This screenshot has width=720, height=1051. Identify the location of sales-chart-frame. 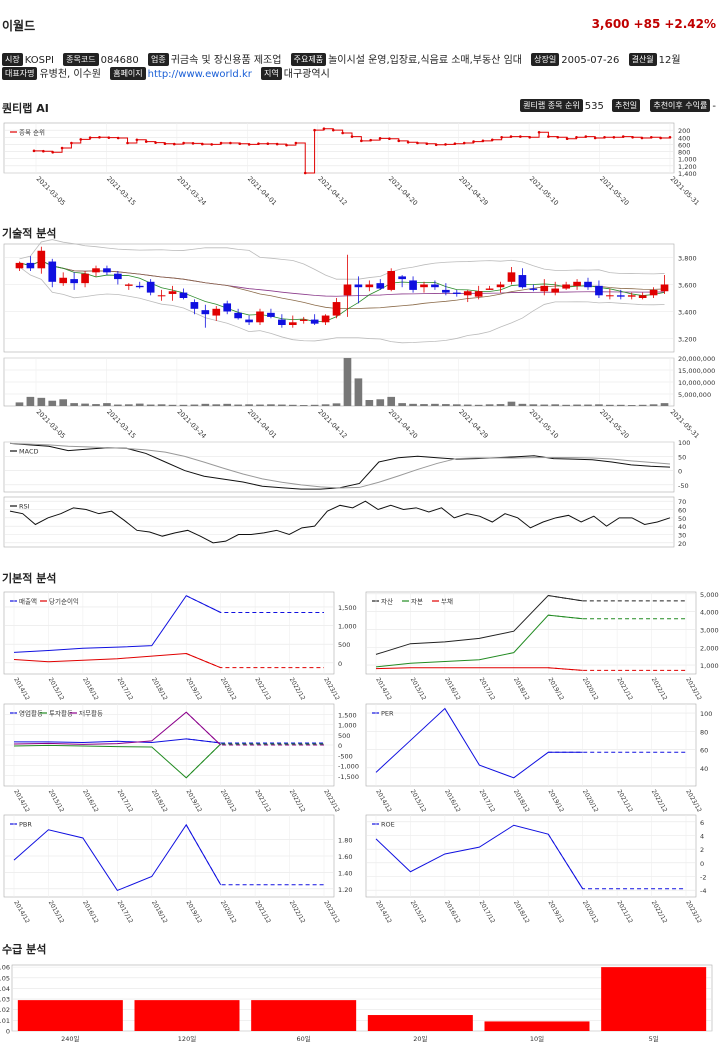
(169, 633).